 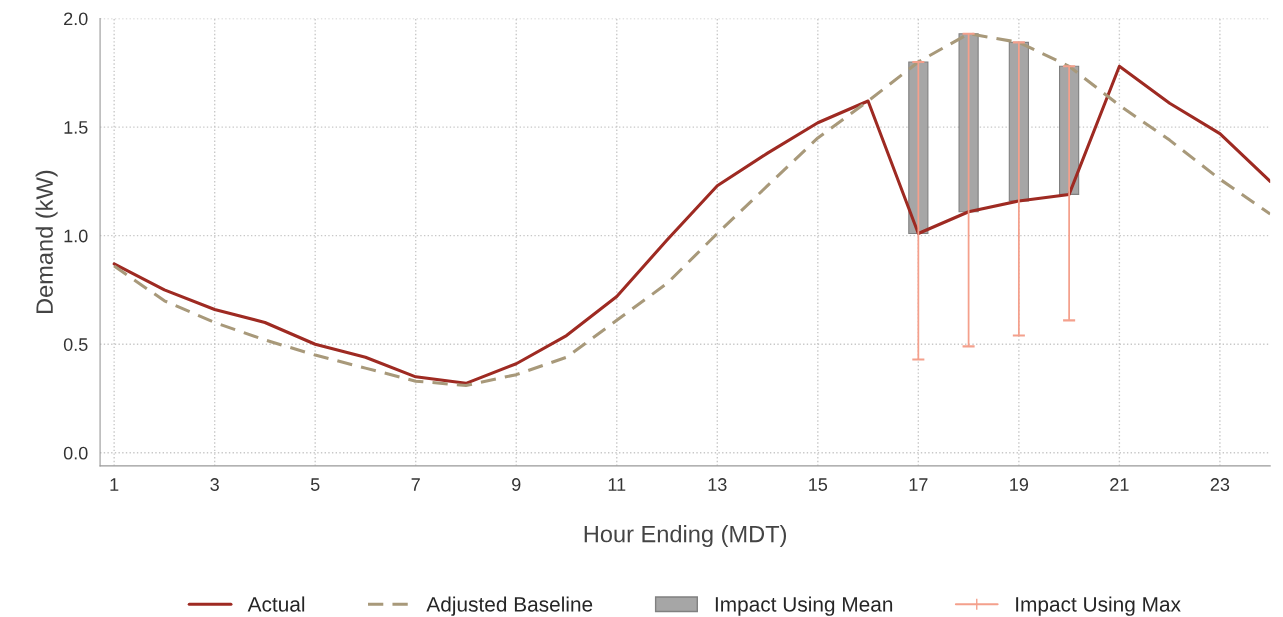 I want to click on x-tick-label: 17, so click(x=918, y=484).